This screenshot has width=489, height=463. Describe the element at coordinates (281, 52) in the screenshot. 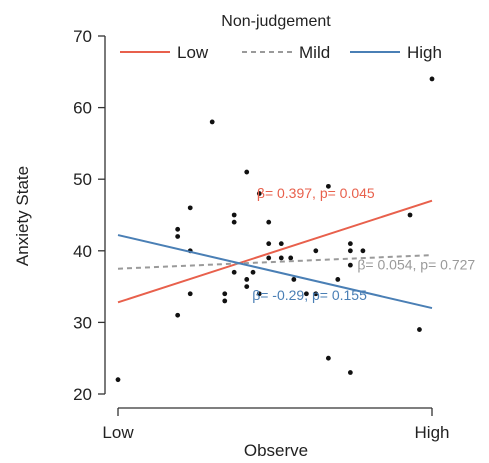

I see `legend: Low Mild High` at that location.